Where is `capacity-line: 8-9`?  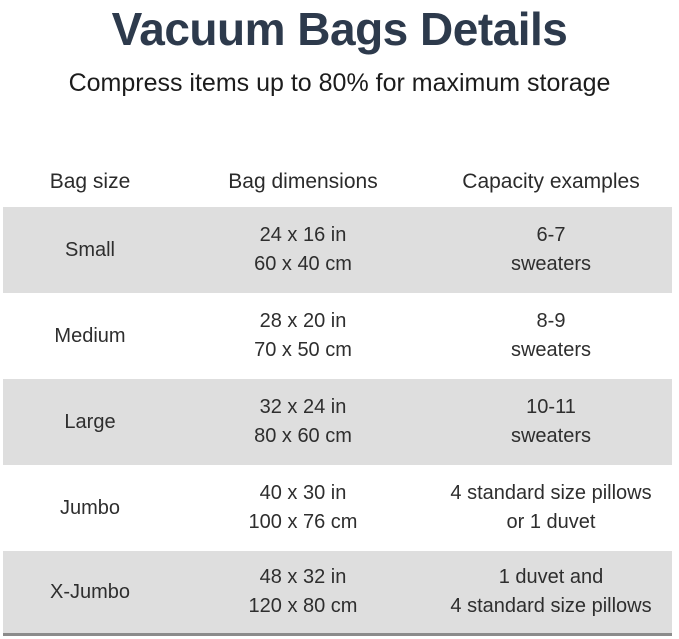
capacity-line: 8-9 is located at coordinates (551, 321).